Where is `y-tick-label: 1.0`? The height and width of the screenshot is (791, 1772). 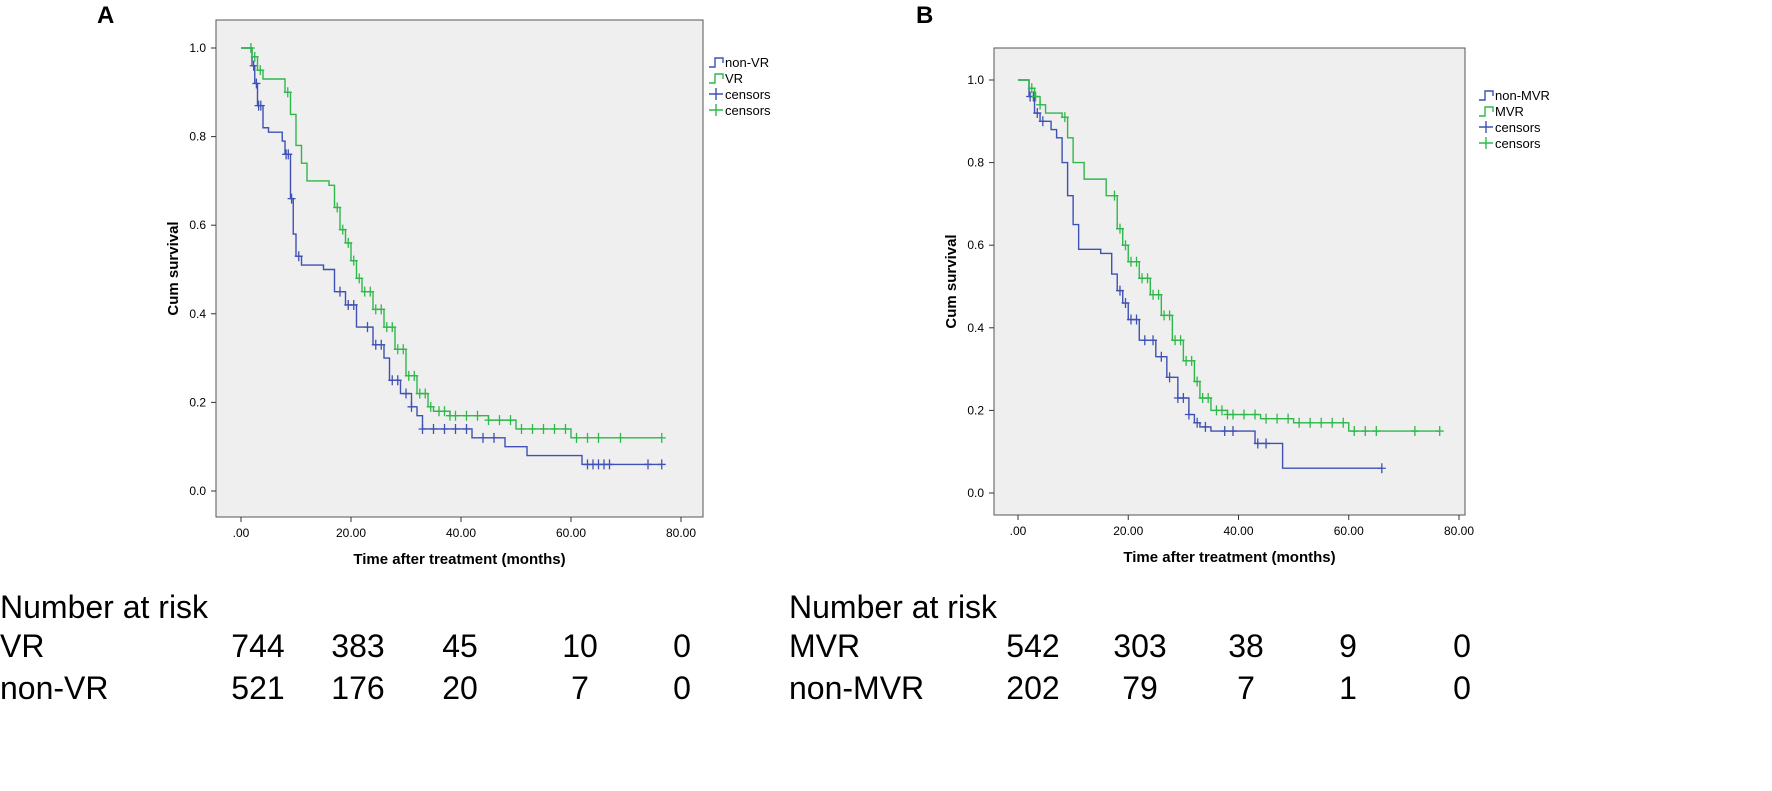 y-tick-label: 1.0 is located at coordinates (197, 48).